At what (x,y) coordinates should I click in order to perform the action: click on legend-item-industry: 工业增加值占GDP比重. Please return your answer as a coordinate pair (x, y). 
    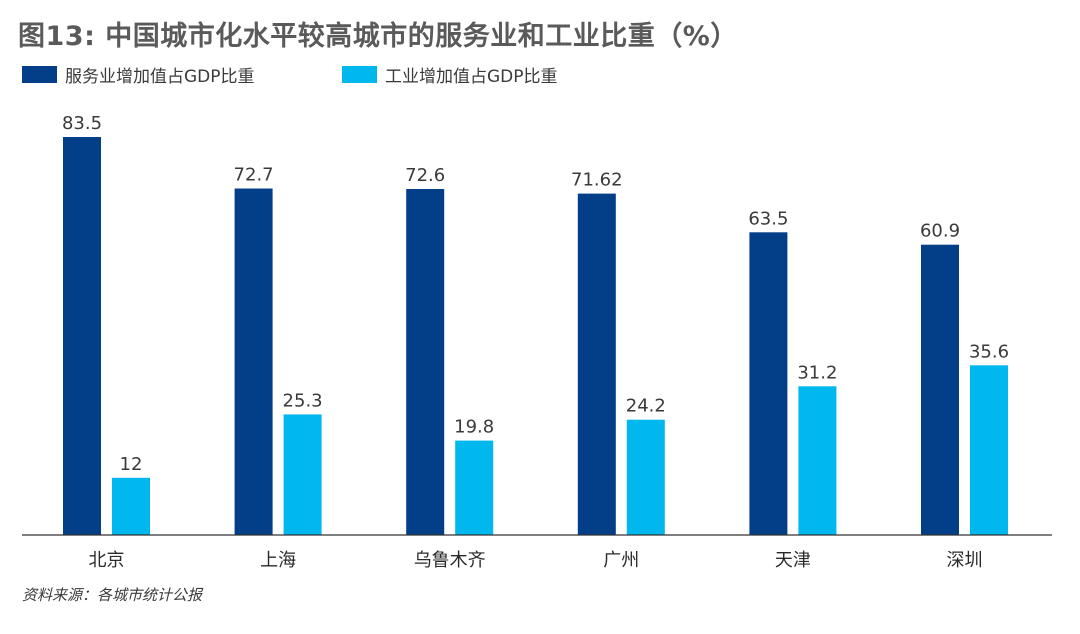
    Looking at the image, I should click on (450, 74).